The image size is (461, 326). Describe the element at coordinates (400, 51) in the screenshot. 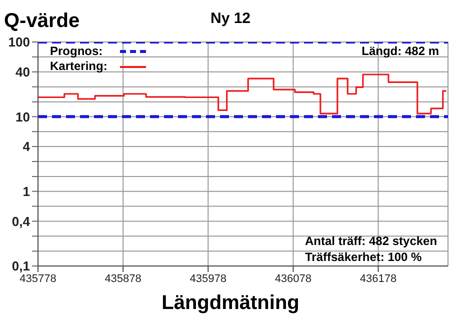

I see `annotation: Längd: 482 m` at that location.